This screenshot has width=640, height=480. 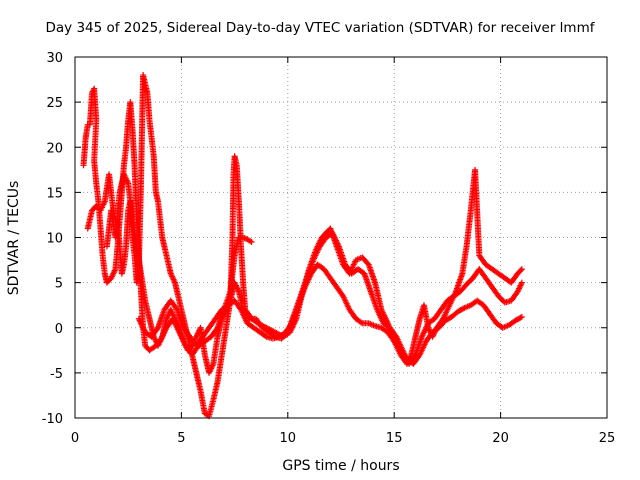 I want to click on y-tick-label: 25, so click(x=54, y=103).